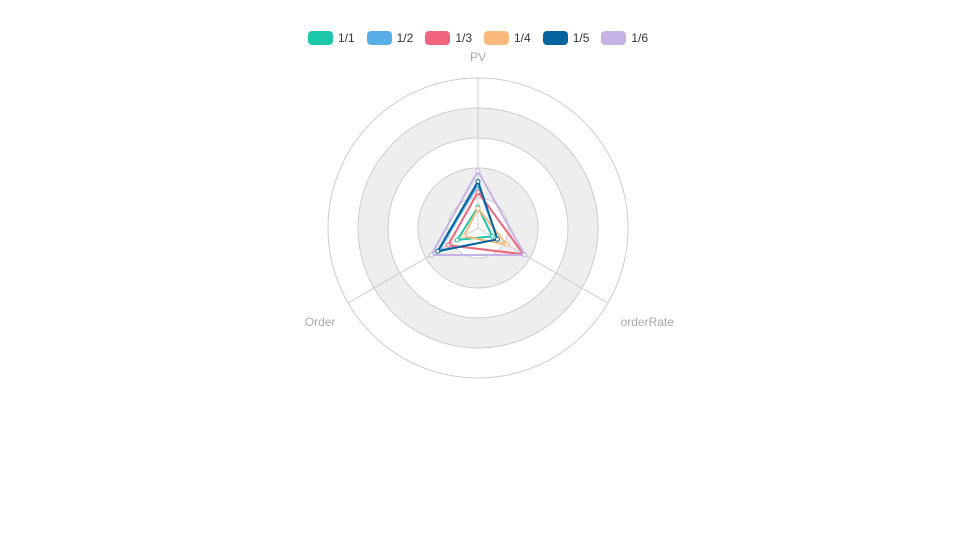 Image resolution: width=956 pixels, height=556 pixels. I want to click on legend-item-2: 1/2, so click(390, 38).